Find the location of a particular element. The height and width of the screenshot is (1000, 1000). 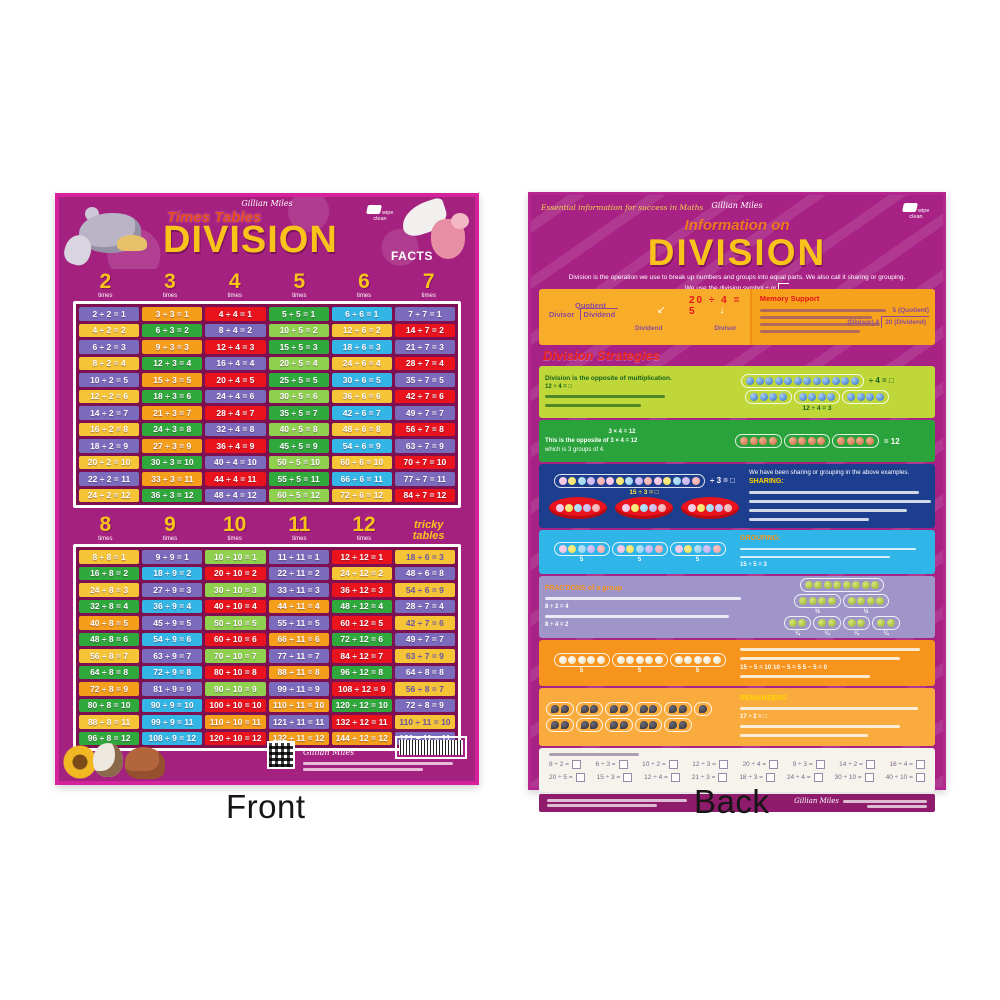

divisor-arrow-label: Divisor is located at coordinates (725, 328).